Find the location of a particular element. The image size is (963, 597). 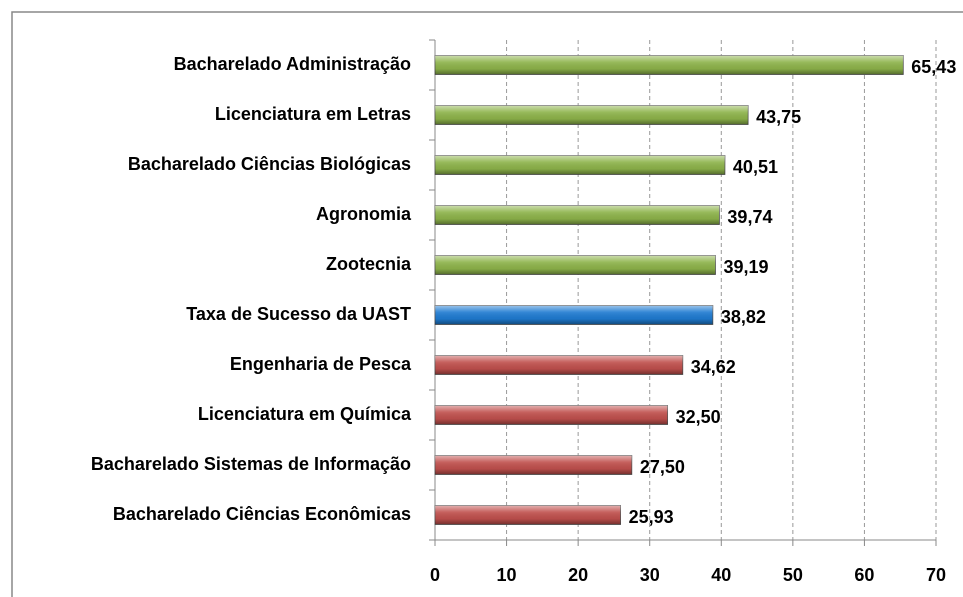

y-tick-label: Licenciatura em Química is located at coordinates (305, 414).